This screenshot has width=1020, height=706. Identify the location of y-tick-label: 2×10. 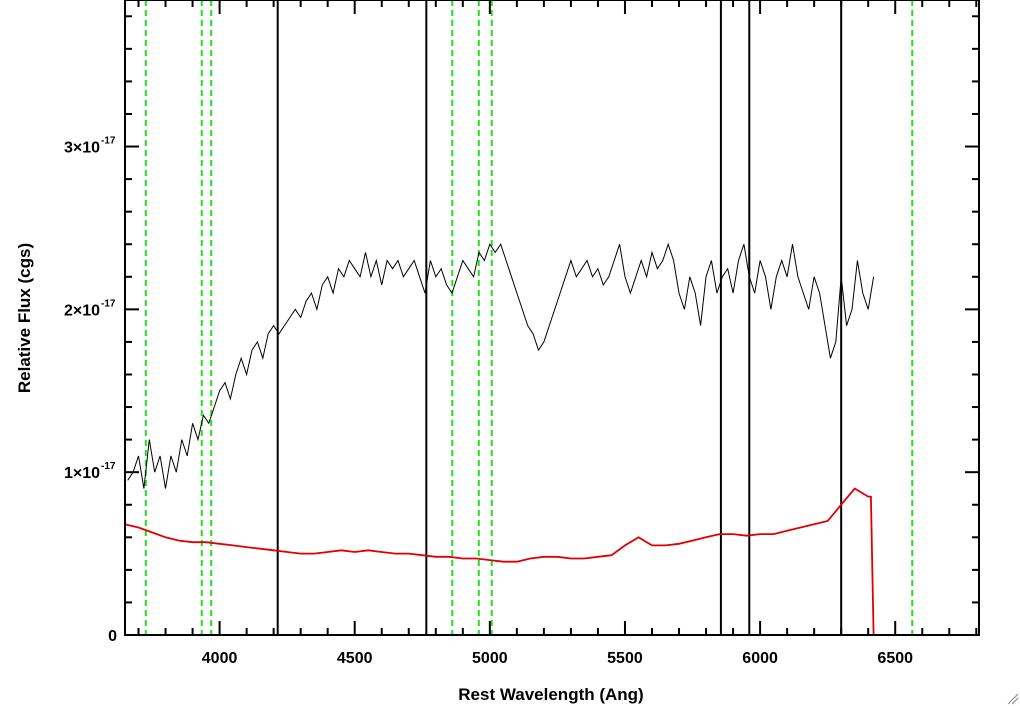
(82, 310).